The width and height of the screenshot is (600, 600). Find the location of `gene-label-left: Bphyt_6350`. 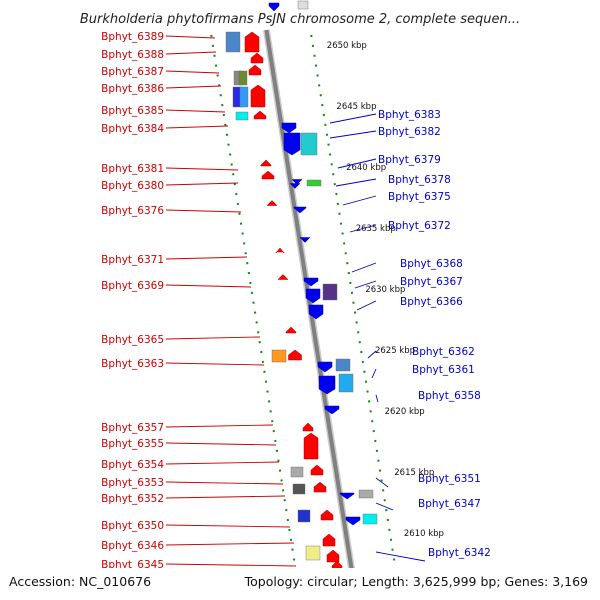

gene-label-left: Bphyt_6350 is located at coordinates (132, 526).